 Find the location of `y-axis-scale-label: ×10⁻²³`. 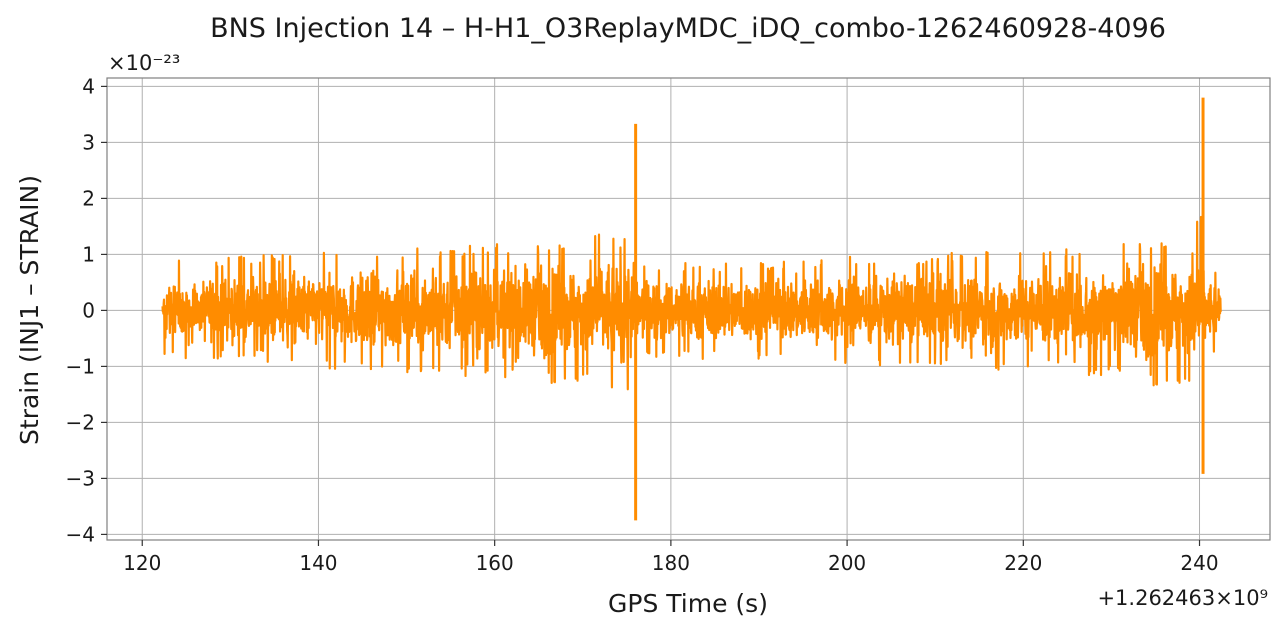

y-axis-scale-label: ×10⁻²³ is located at coordinates (144, 63).